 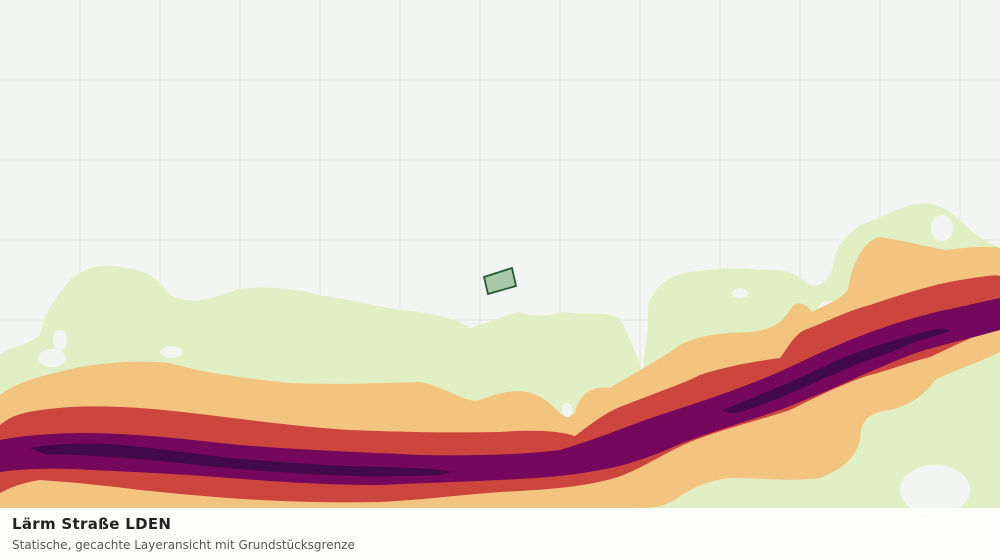 I want to click on map-title: Lärm Straße LDEN, so click(x=92, y=524).